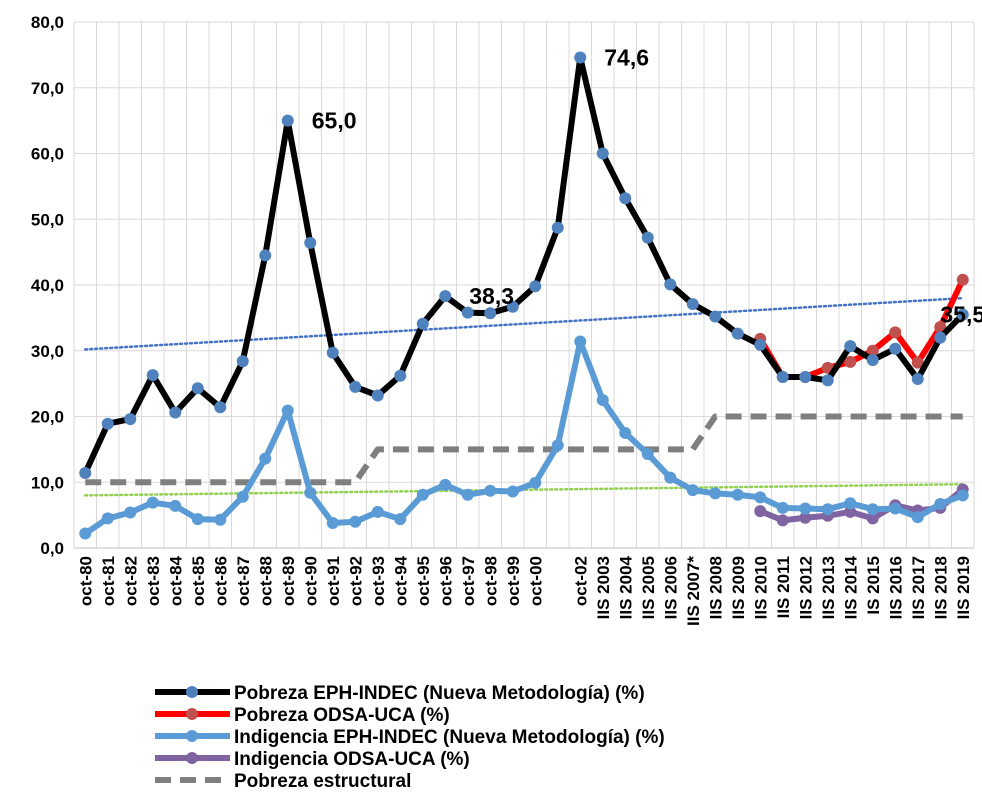 Image resolution: width=982 pixels, height=805 pixels. What do you see at coordinates (918, 587) in the screenshot?
I see `x-tick-label: IIS 2017` at bounding box center [918, 587].